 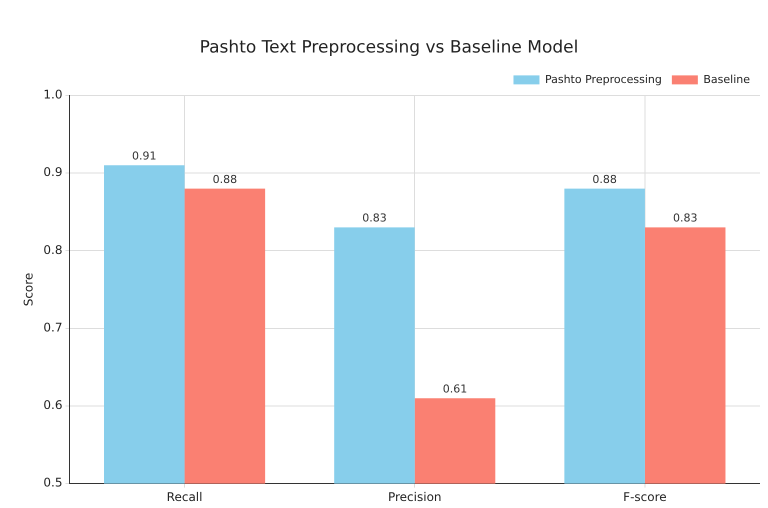 What do you see at coordinates (603, 79) in the screenshot?
I see `legend-label: Pashto Preprocessing` at bounding box center [603, 79].